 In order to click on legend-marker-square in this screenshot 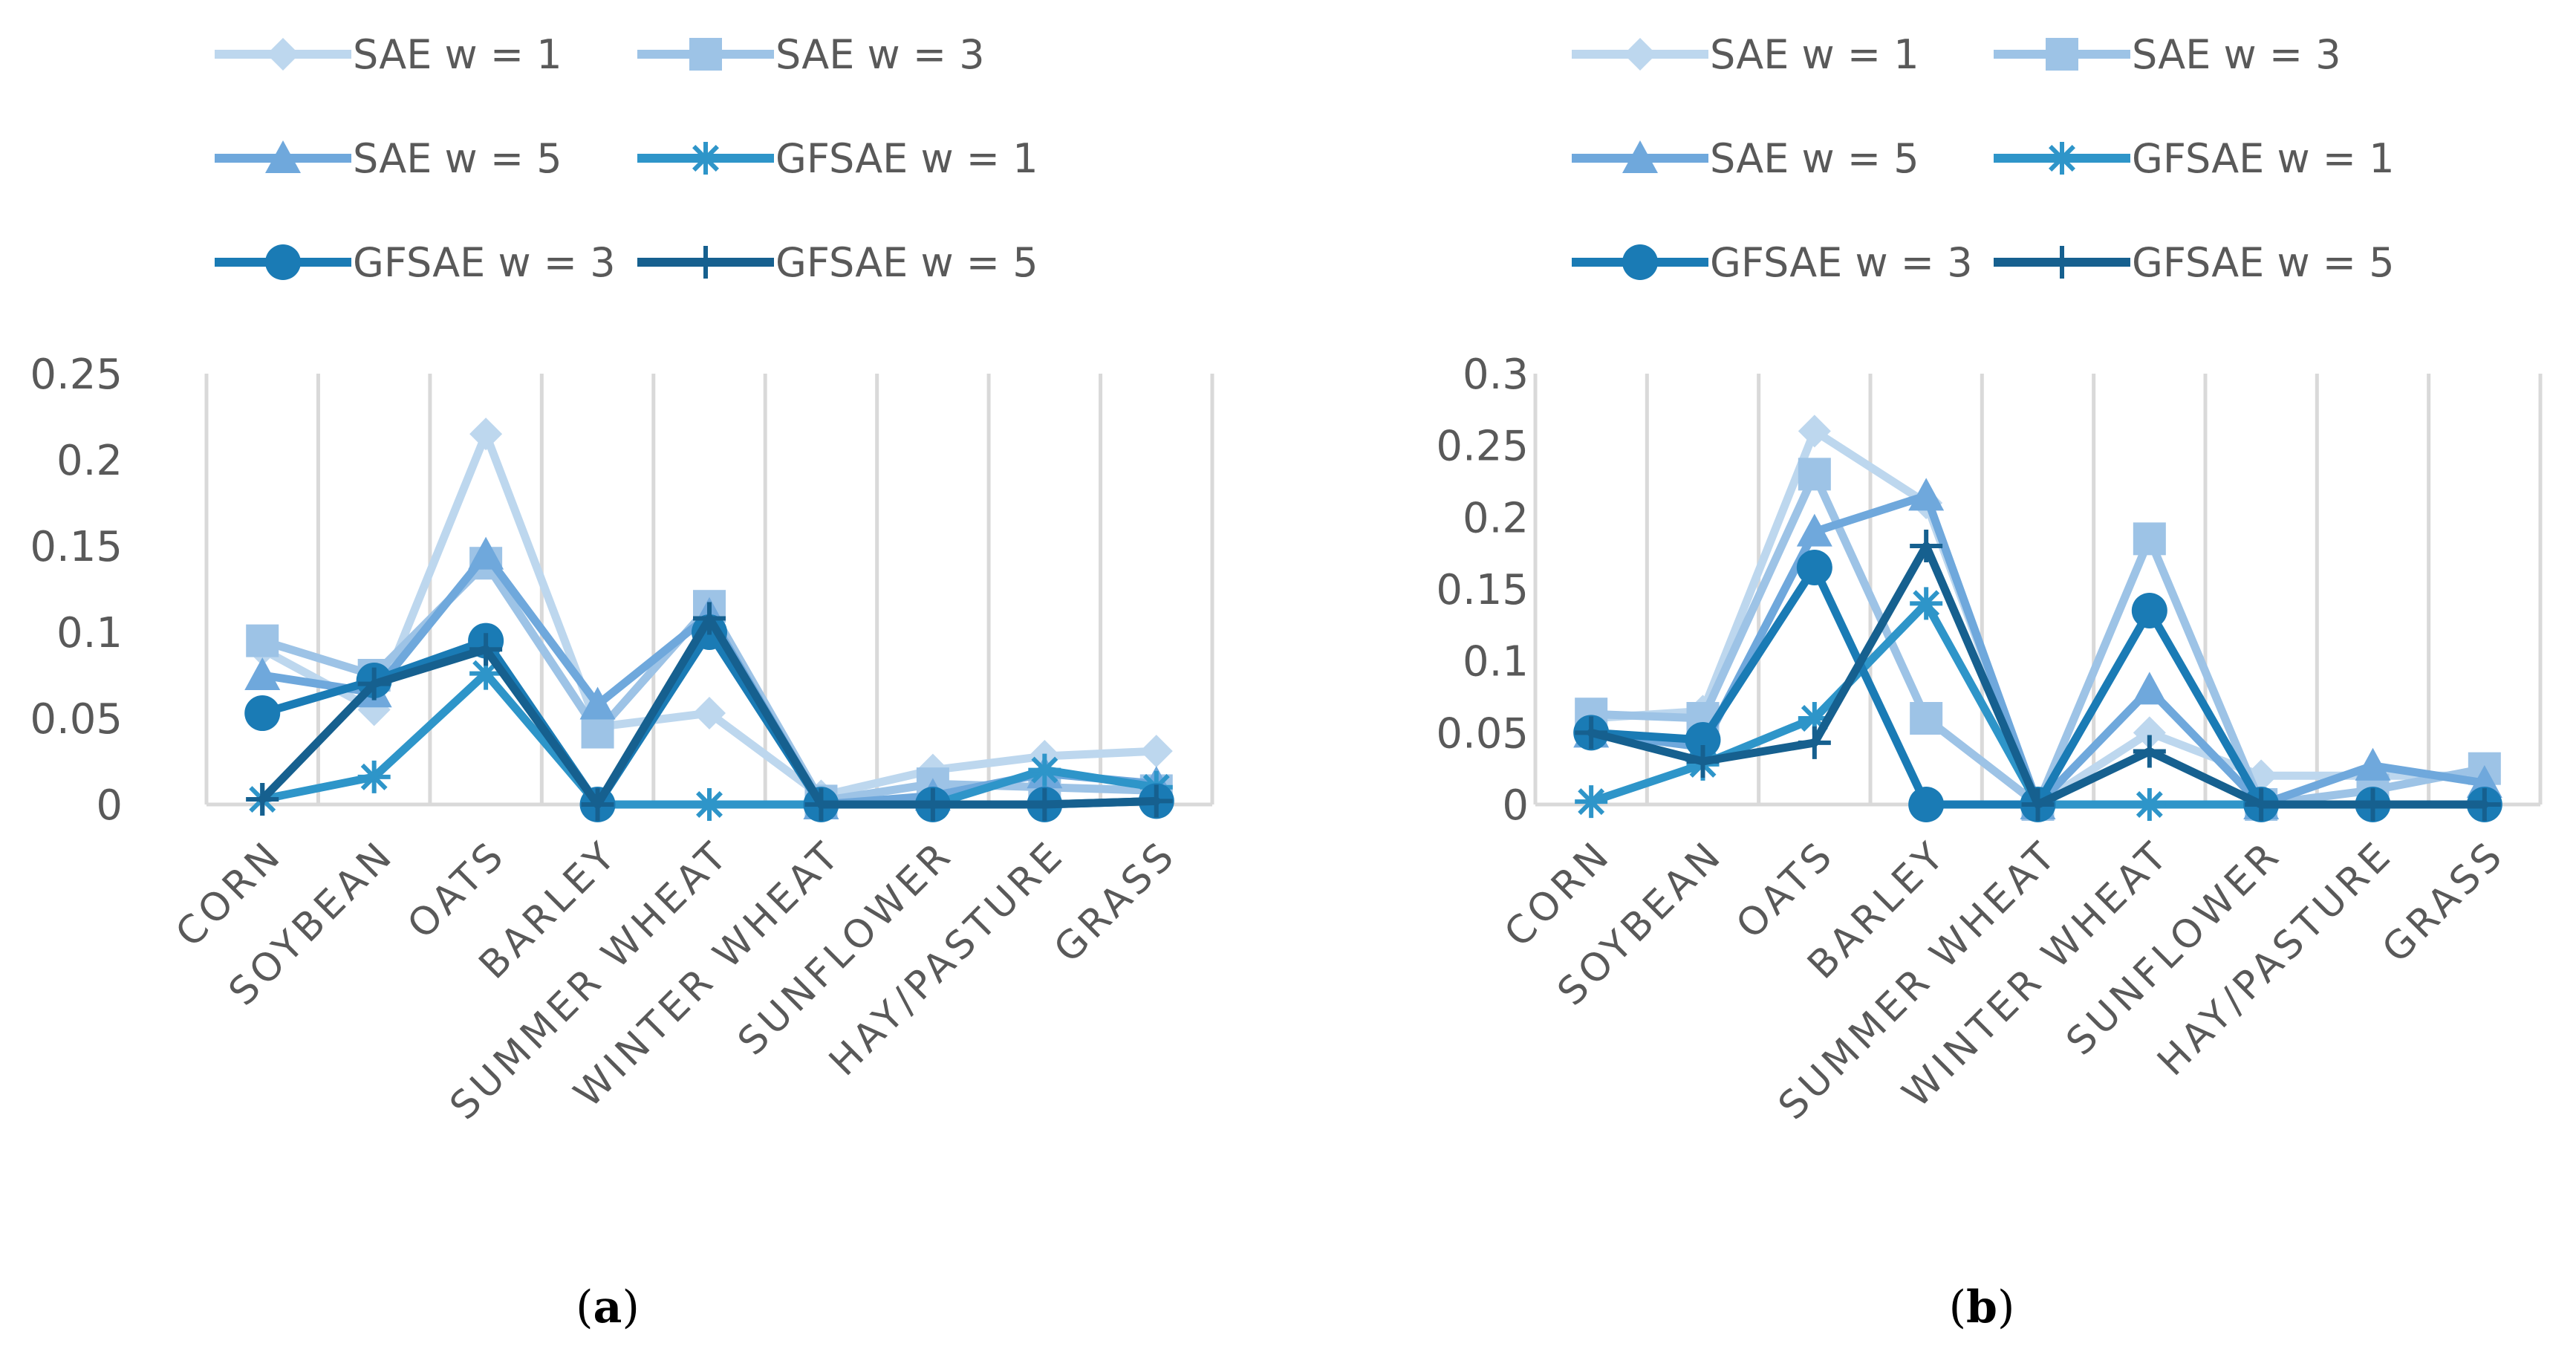, I will do `click(705, 54)`.